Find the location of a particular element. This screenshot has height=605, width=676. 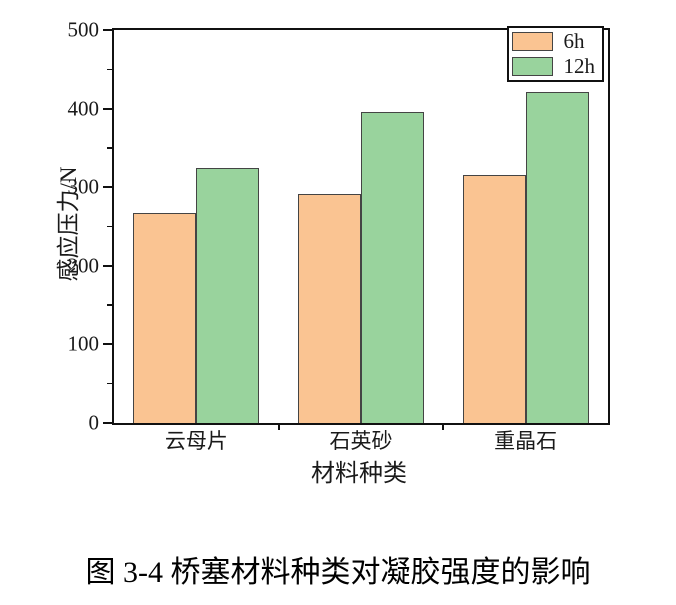

x-axis-title: 材料种类 is located at coordinates (359, 474).